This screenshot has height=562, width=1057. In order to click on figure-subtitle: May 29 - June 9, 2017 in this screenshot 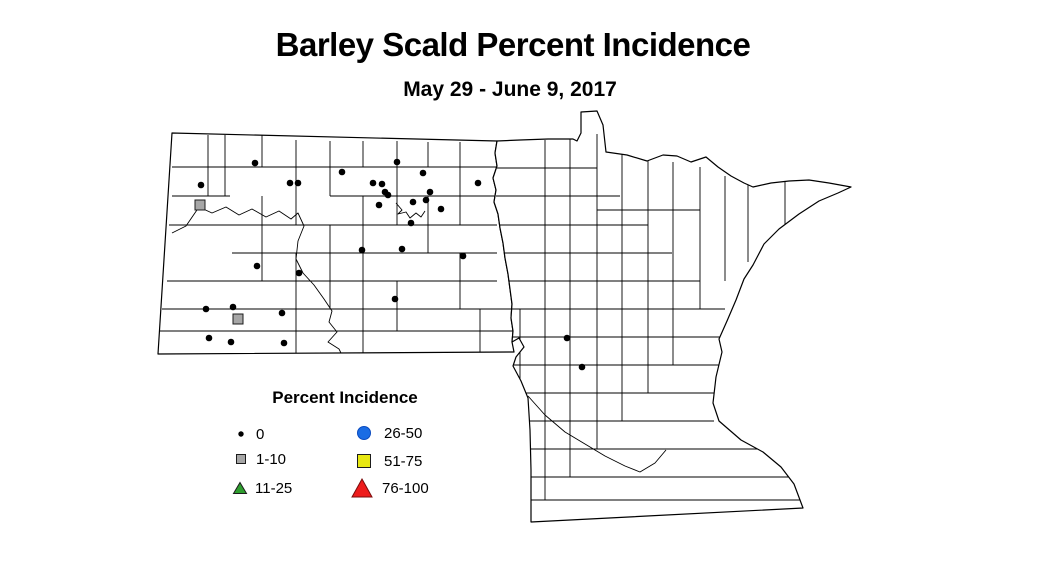, I will do `click(510, 89)`.